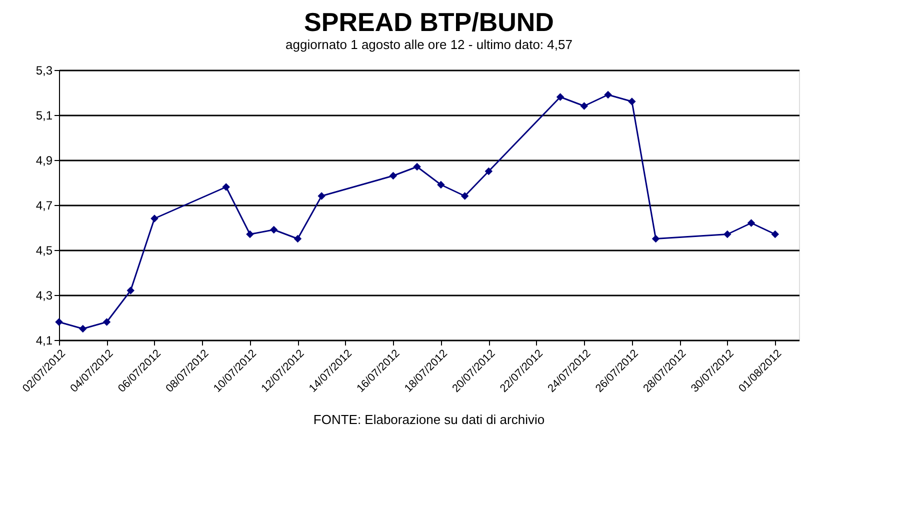  I want to click on source-note: FONTE: Elaborazione su dati di archivio, so click(429, 419).